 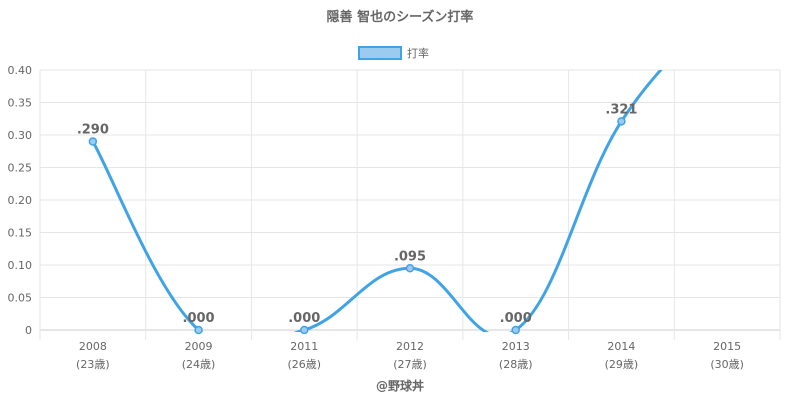 I want to click on x-tick-label: 2013, so click(x=516, y=346).